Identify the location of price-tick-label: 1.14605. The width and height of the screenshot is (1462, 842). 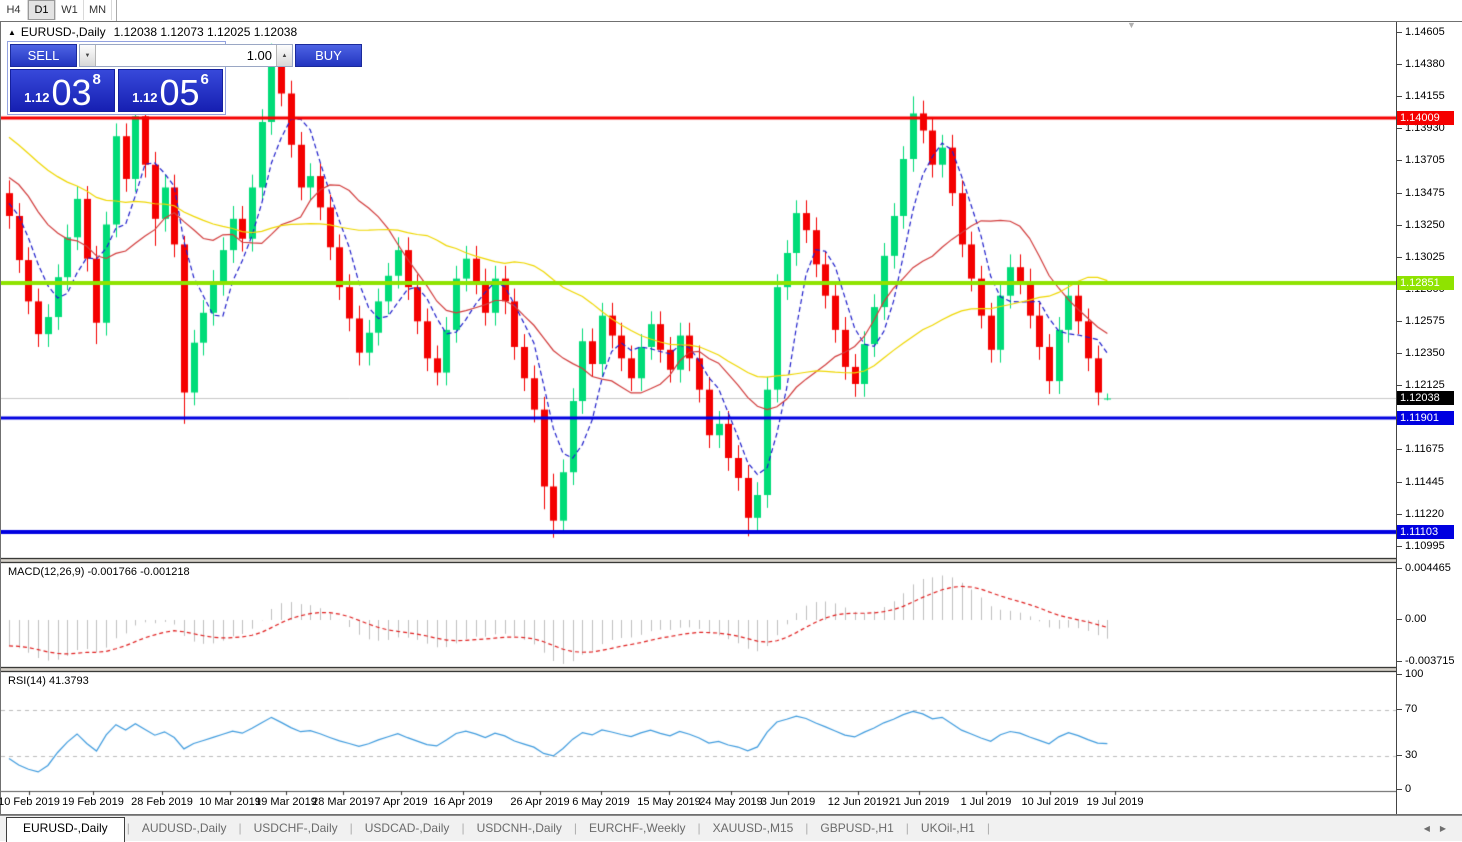
(1421, 32).